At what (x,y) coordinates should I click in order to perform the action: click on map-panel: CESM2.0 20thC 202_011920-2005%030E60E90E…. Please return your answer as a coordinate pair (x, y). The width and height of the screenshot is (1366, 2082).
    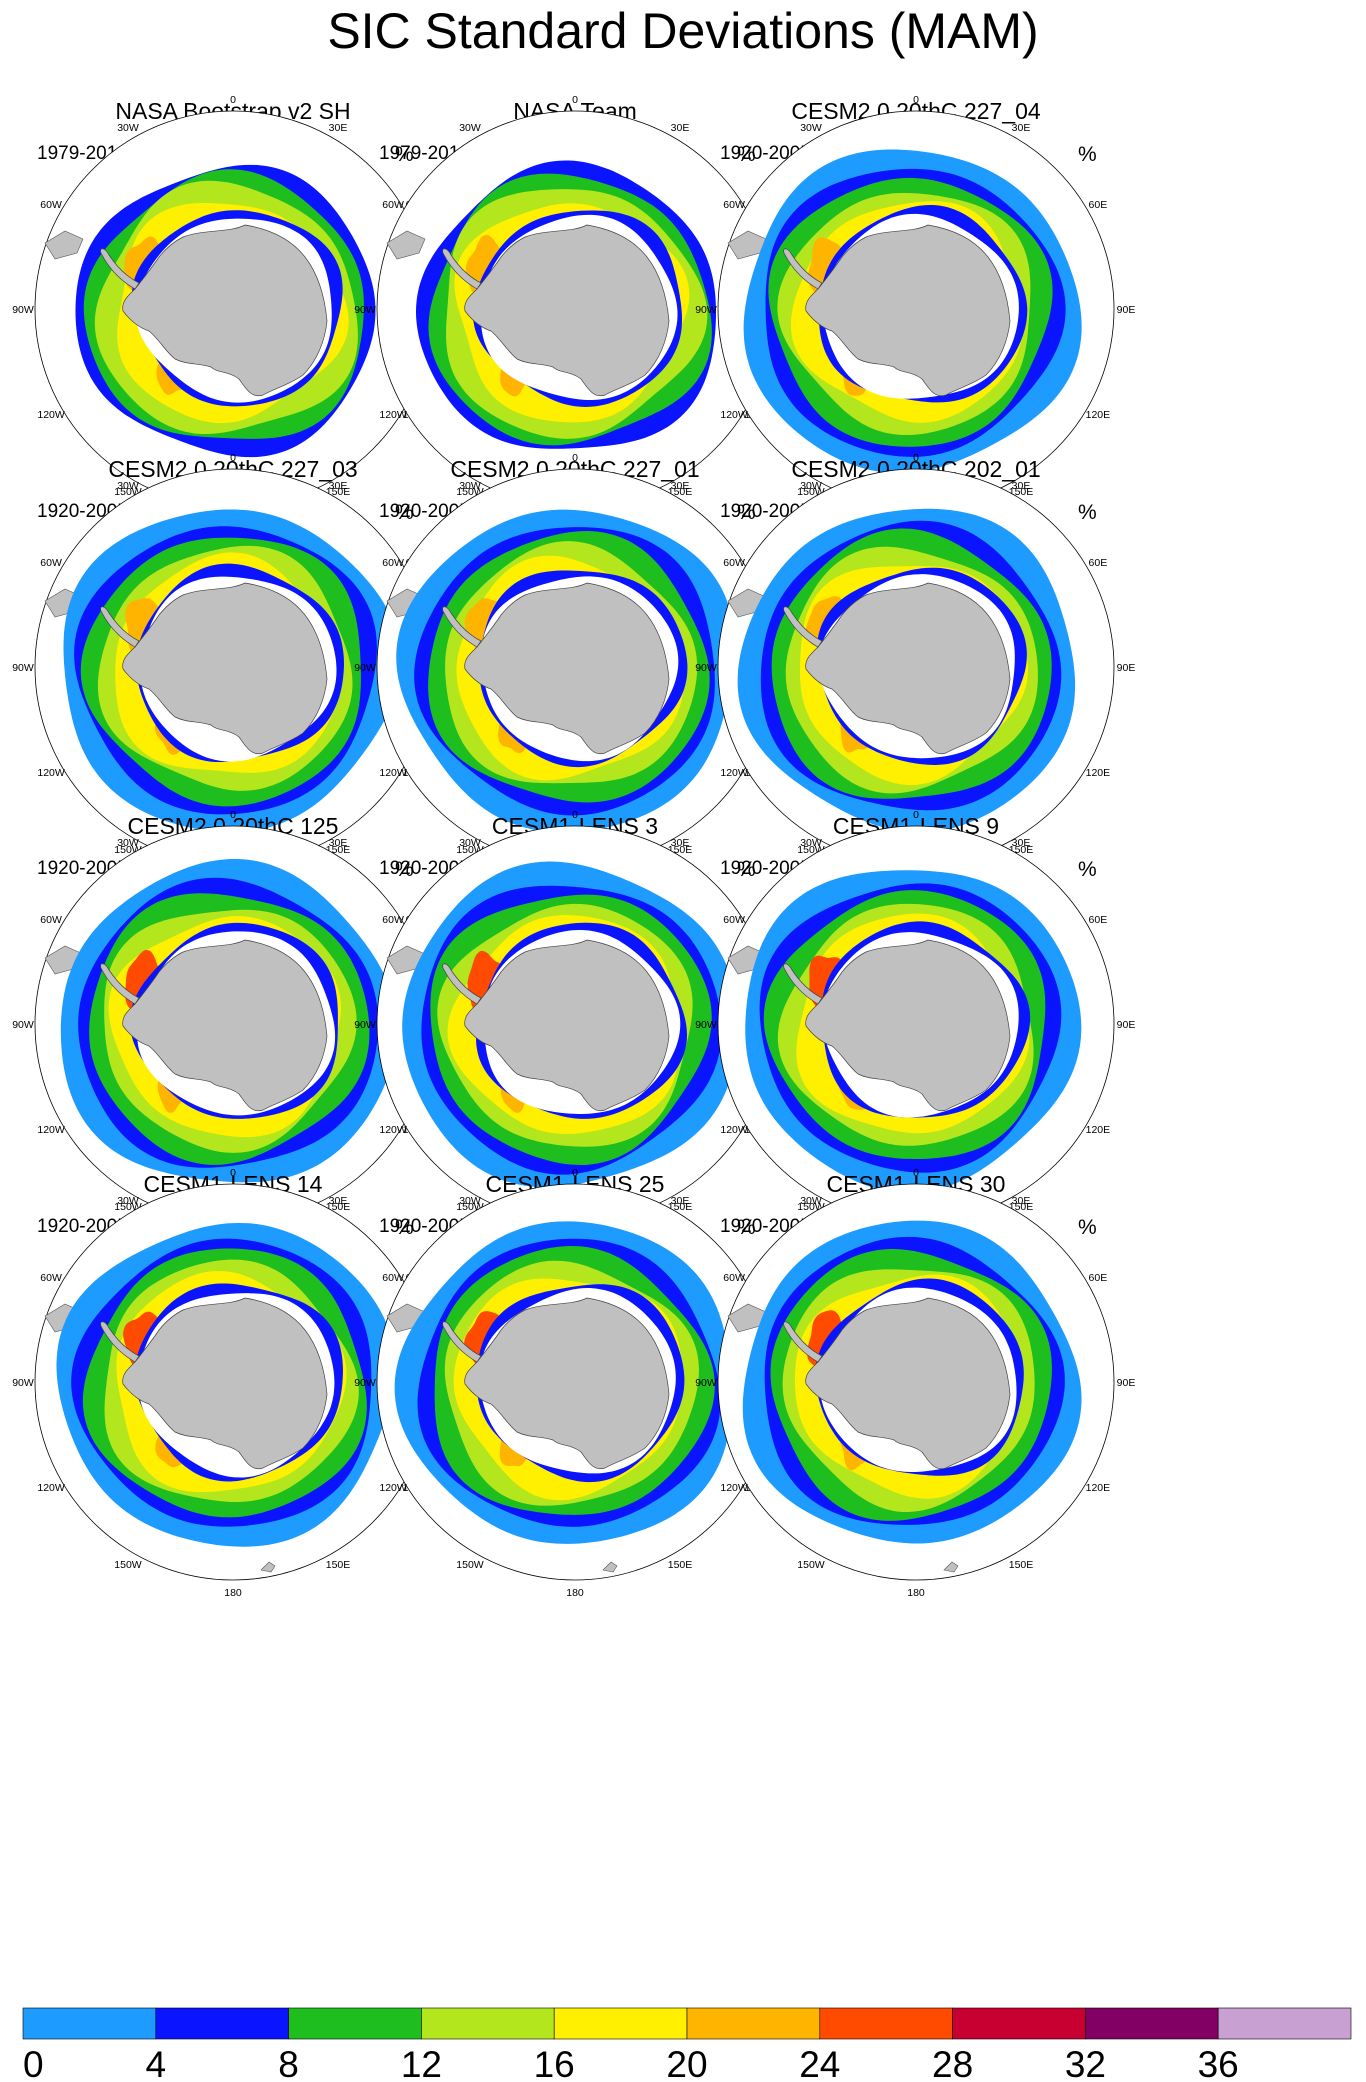
    Looking at the image, I should click on (915, 668).